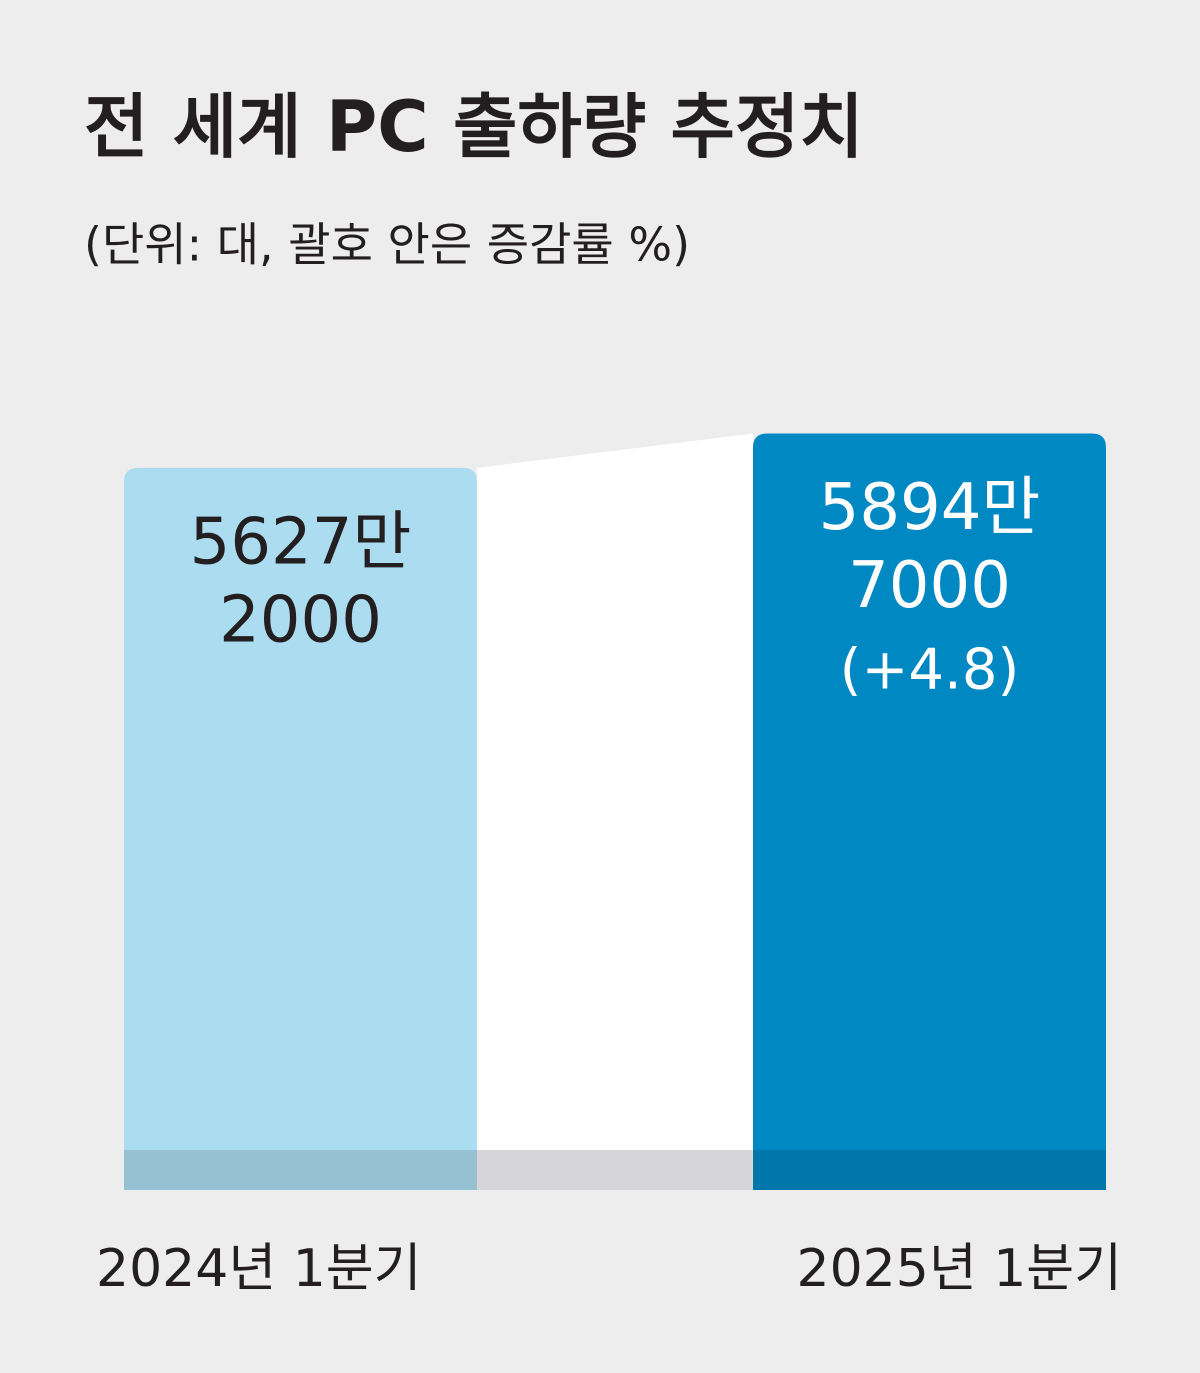  Describe the element at coordinates (387, 245) in the screenshot. I see `chart-subtitle: (단위: 대, 괄호 안은 증감률 %)` at that location.